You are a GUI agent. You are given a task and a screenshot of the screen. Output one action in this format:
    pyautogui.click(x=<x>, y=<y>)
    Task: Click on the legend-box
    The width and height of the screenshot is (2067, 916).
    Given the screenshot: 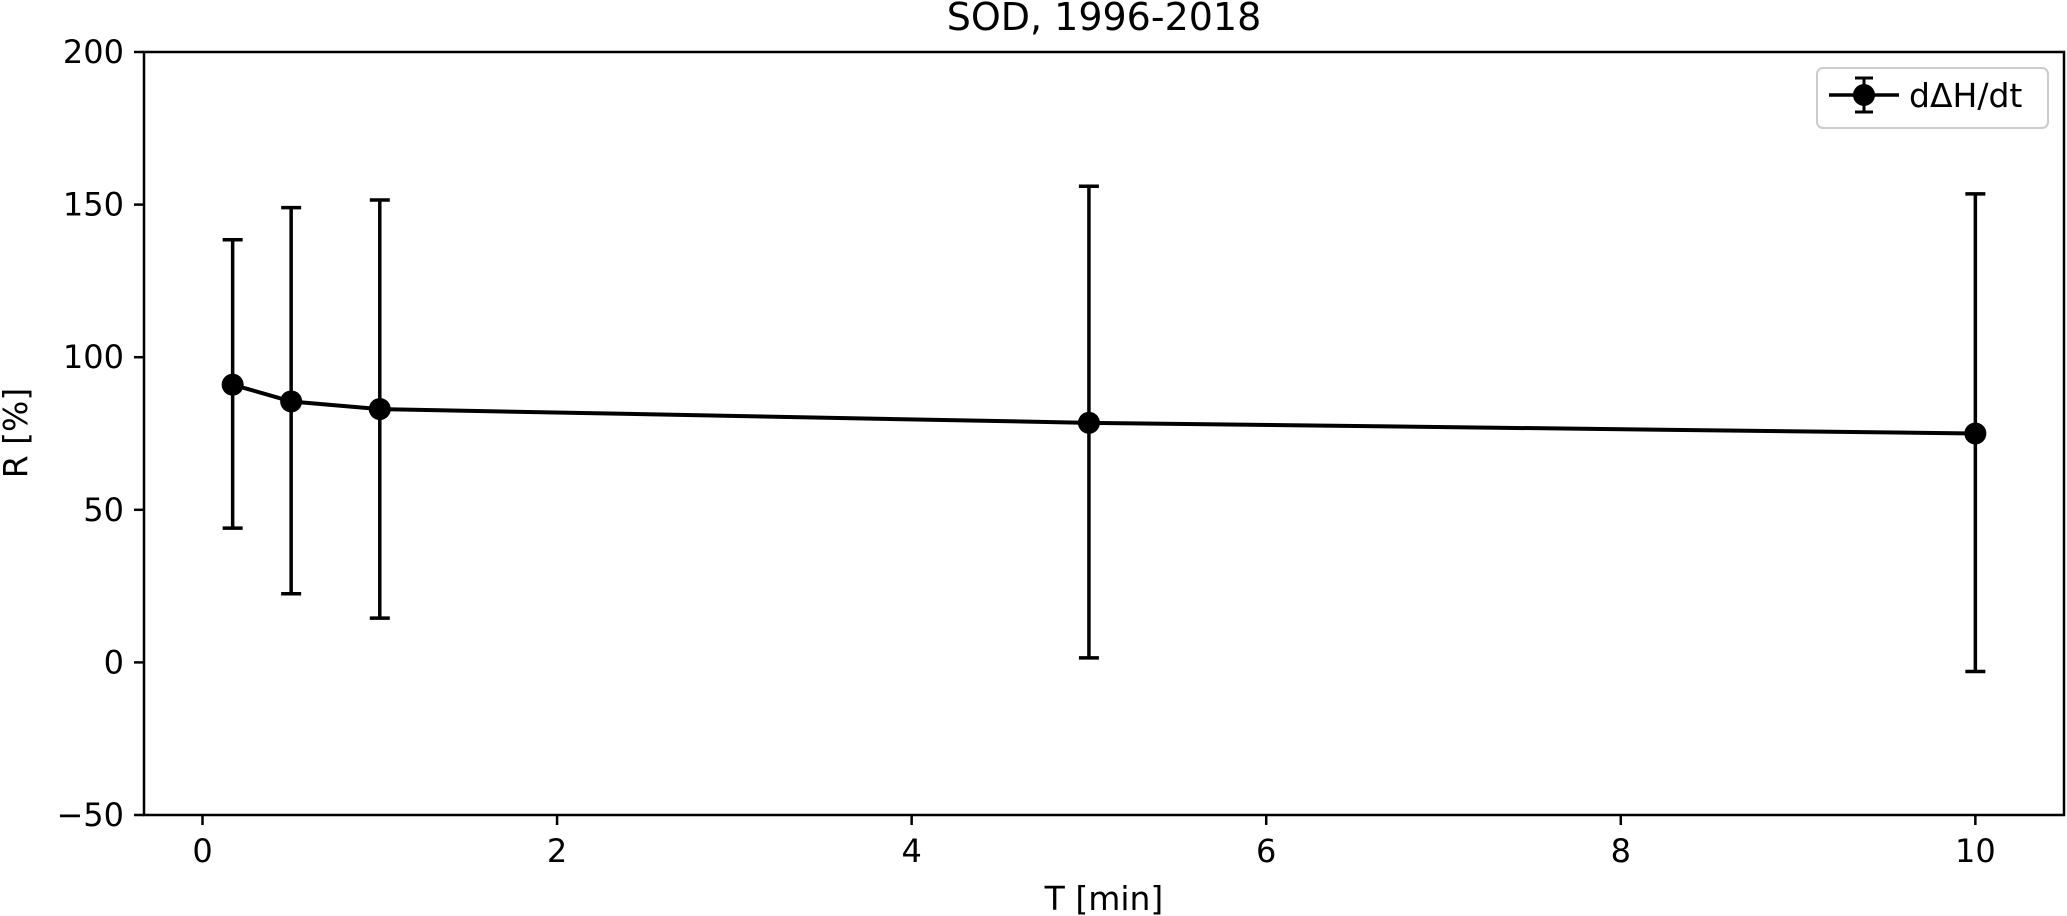 What is the action you would take?
    pyautogui.click(x=1932, y=98)
    